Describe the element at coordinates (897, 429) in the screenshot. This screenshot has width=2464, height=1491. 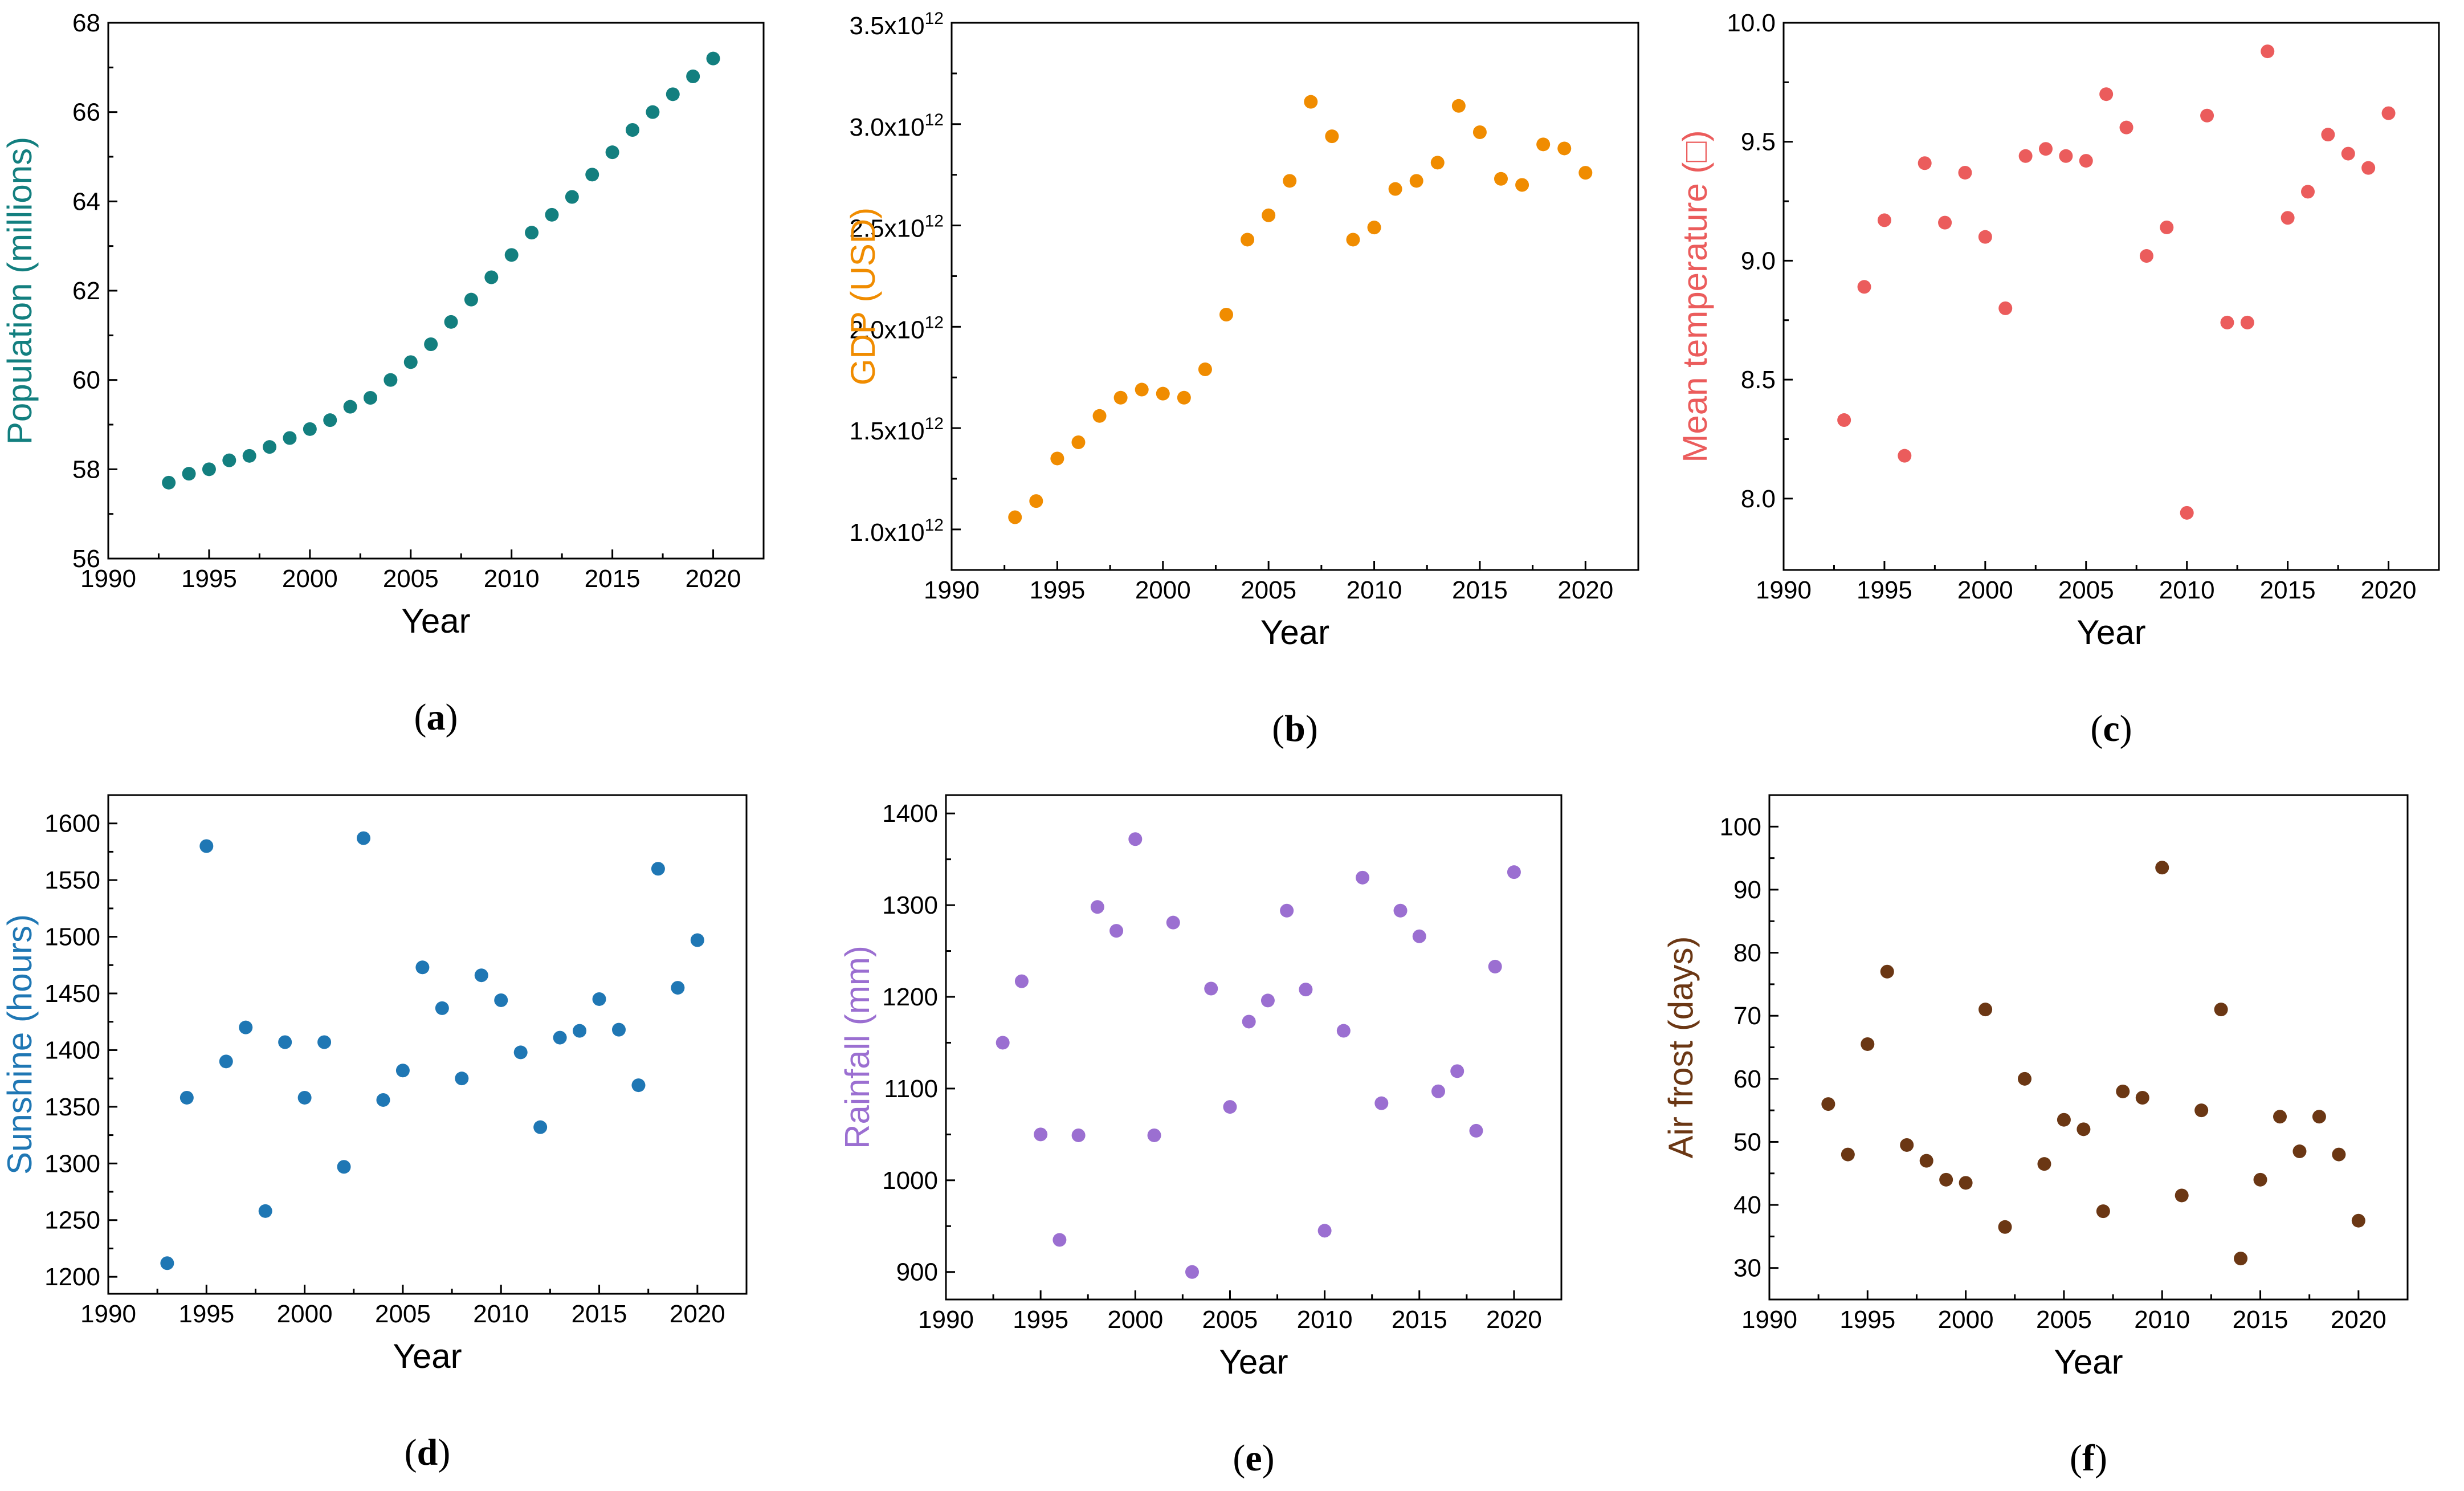
I see `y-tick-label: 1.5x10¹²` at that location.